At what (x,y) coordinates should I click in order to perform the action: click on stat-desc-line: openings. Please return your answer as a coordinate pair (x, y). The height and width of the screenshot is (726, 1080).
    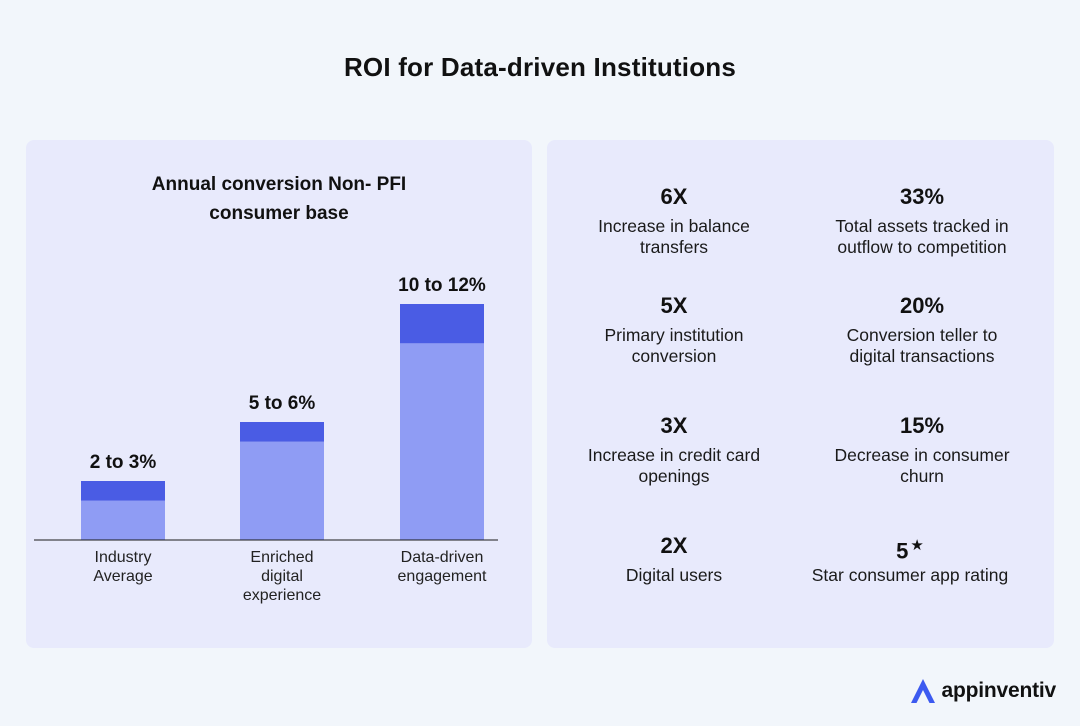
    Looking at the image, I should click on (674, 476).